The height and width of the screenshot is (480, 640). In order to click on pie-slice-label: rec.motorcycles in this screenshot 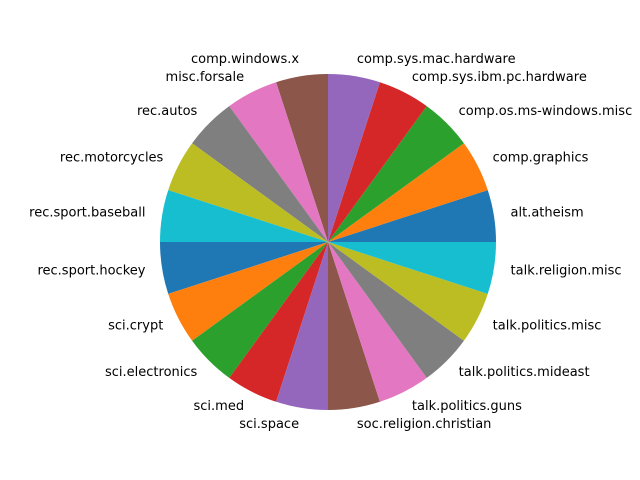, I will do `click(112, 158)`.